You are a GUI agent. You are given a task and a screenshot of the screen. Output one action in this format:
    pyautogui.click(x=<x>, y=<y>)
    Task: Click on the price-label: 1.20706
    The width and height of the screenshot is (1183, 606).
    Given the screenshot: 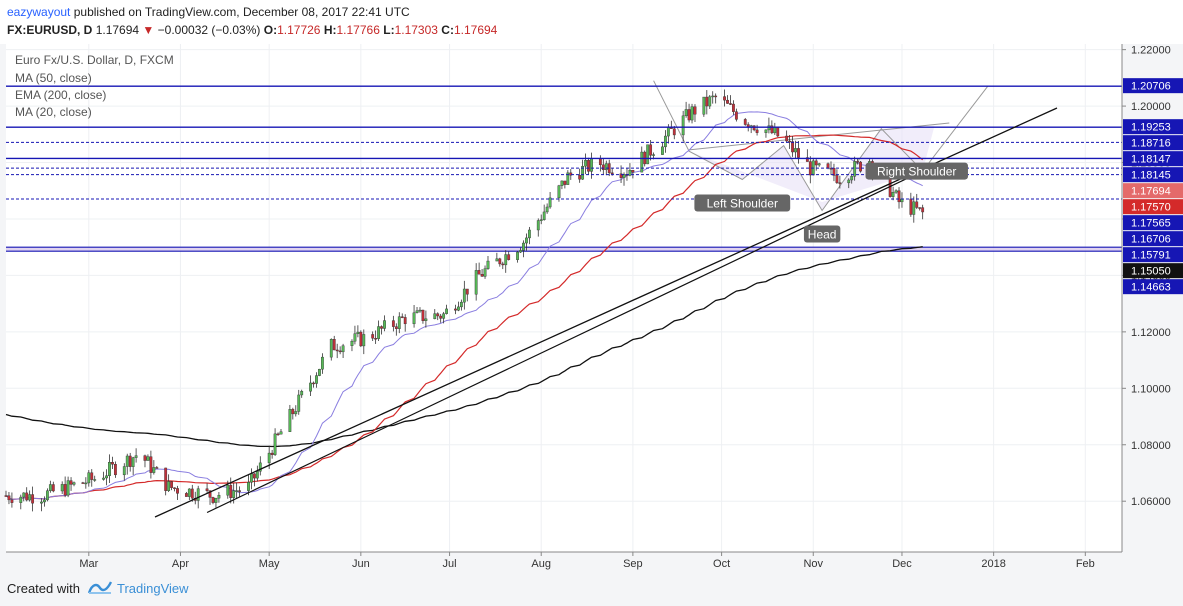 What is the action you would take?
    pyautogui.click(x=1153, y=86)
    